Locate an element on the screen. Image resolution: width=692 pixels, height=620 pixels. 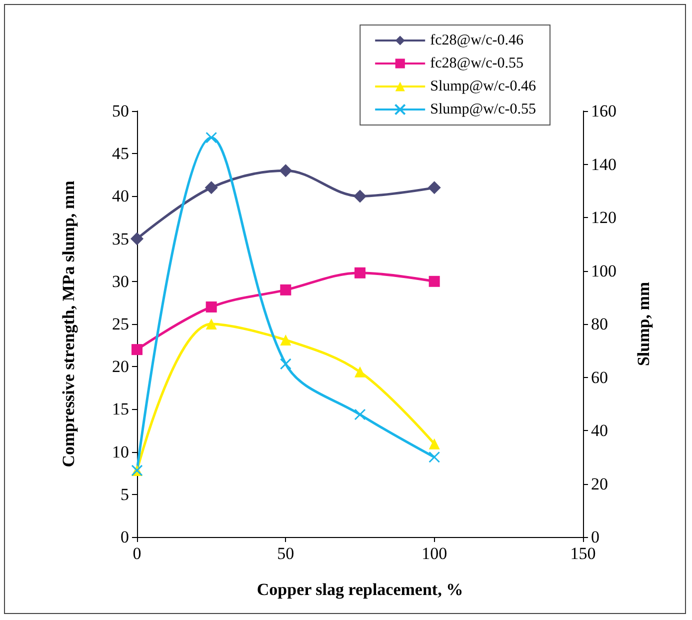
x-tick-label: 150 is located at coordinates (583, 553).